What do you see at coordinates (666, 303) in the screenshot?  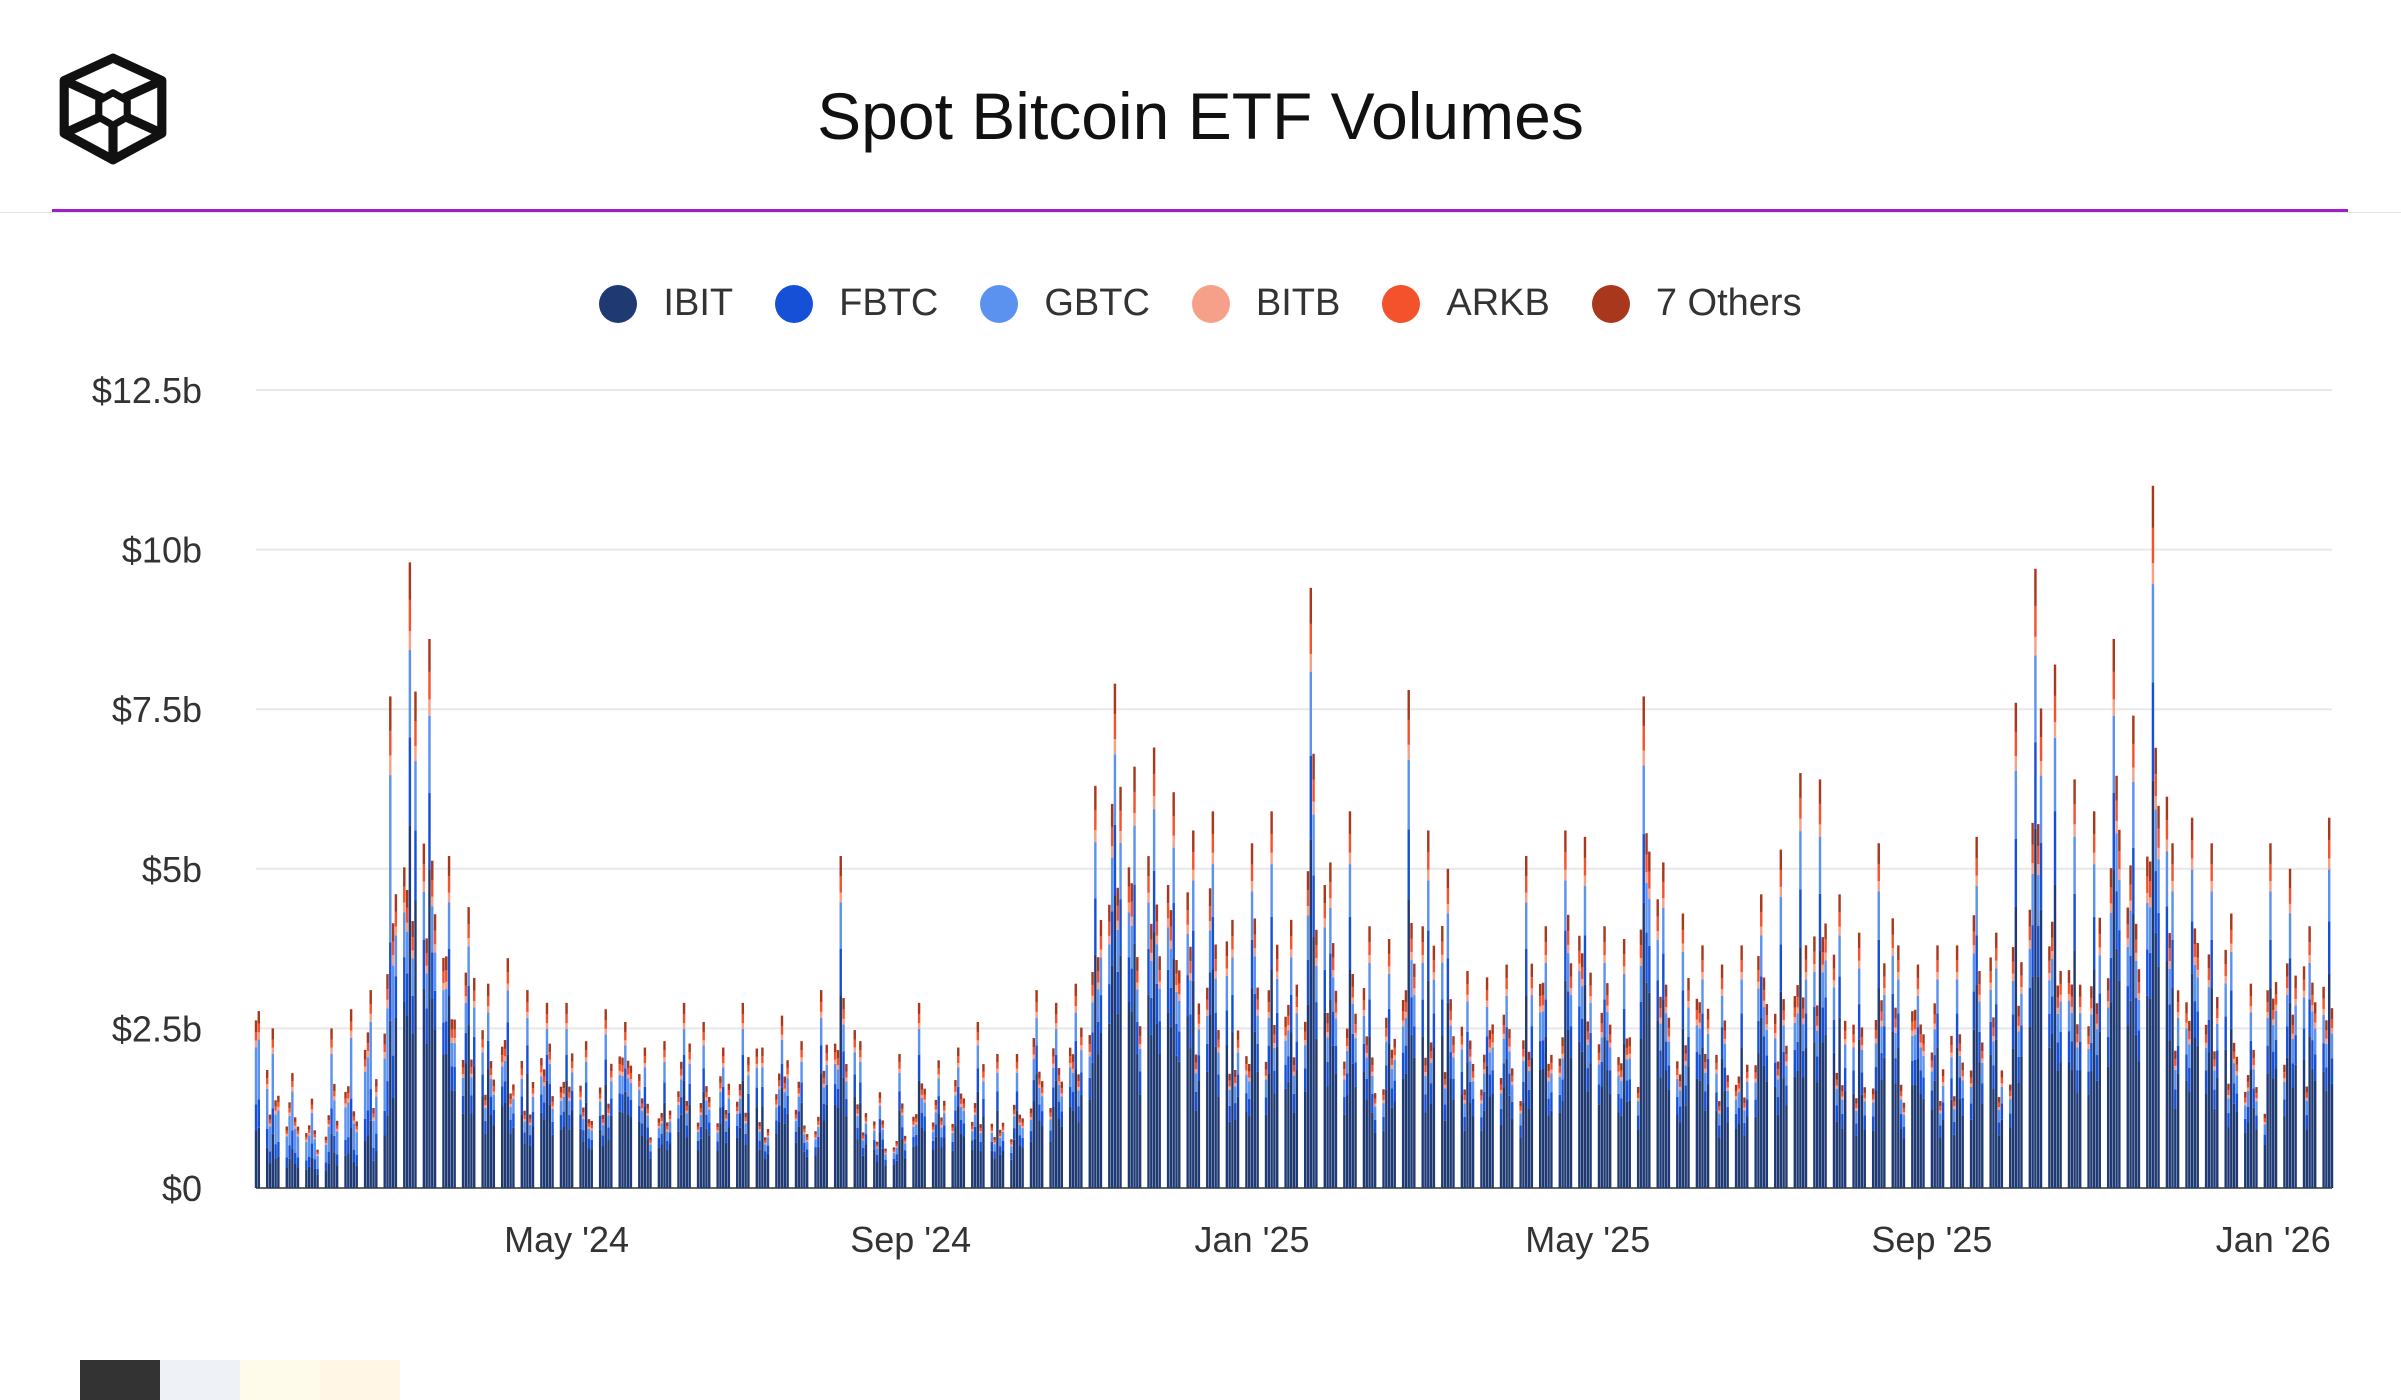 I see `legend-item: IBIT` at bounding box center [666, 303].